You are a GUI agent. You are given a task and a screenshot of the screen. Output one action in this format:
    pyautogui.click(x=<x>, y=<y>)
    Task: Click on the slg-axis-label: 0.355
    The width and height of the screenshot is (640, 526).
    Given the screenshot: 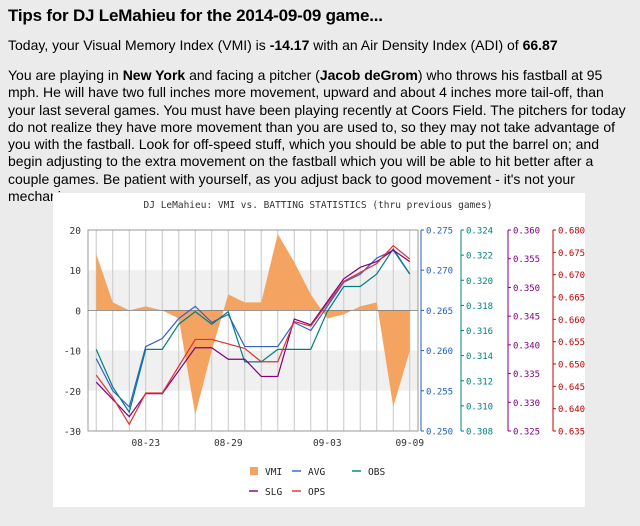 What is the action you would take?
    pyautogui.click(x=526, y=260)
    